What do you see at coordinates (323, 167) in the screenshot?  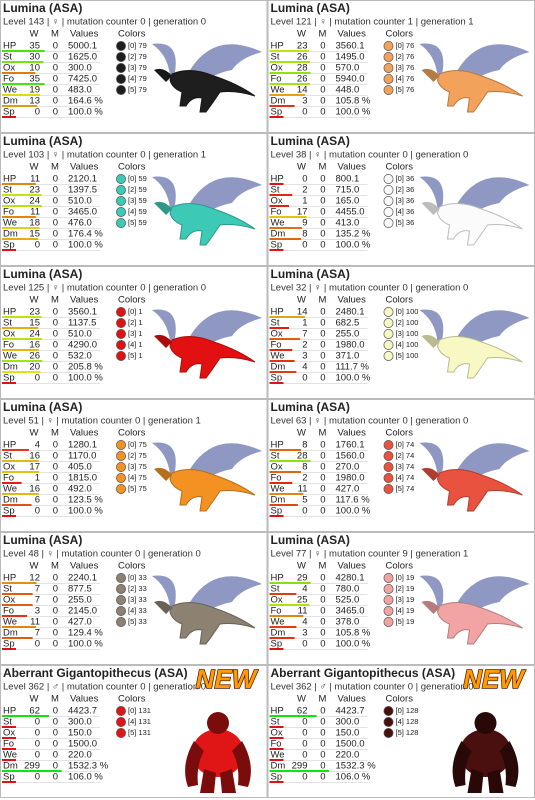 I see `header-m: M` at bounding box center [323, 167].